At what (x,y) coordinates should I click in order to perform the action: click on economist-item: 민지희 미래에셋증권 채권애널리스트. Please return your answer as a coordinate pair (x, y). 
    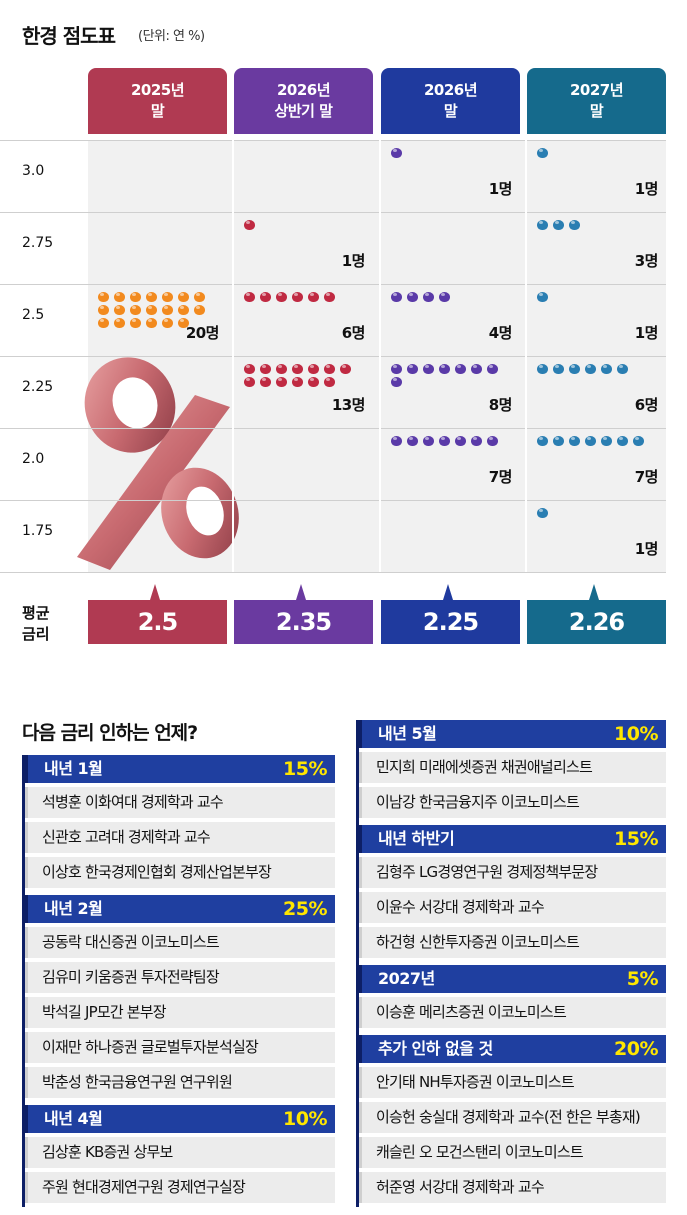
    Looking at the image, I should click on (511, 767).